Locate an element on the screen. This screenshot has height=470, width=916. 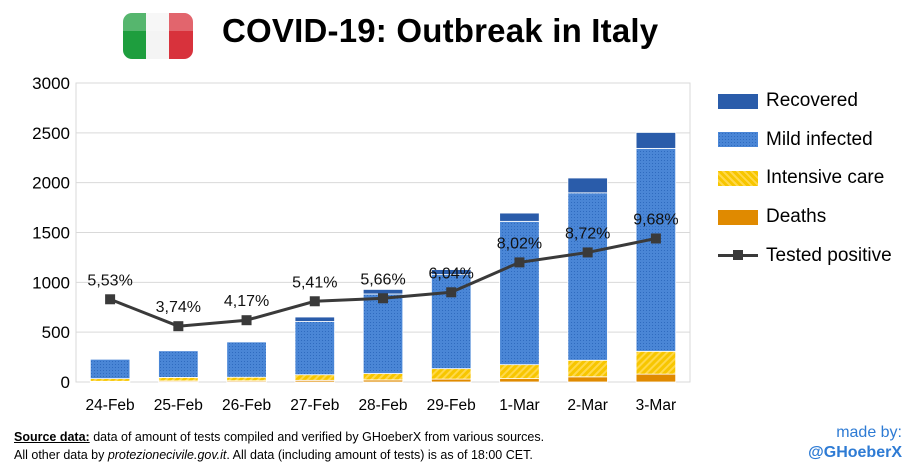
legend-swatch-mild-infected is located at coordinates (738, 140).